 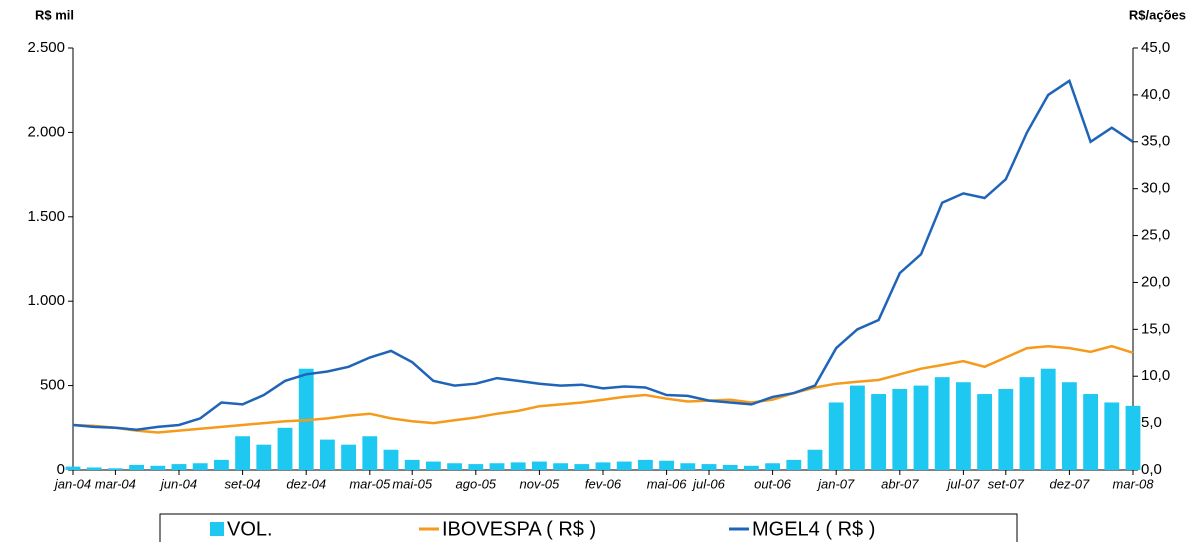 What do you see at coordinates (813, 529) in the screenshot?
I see `legend-label: MGEL4 ( R$ )` at bounding box center [813, 529].